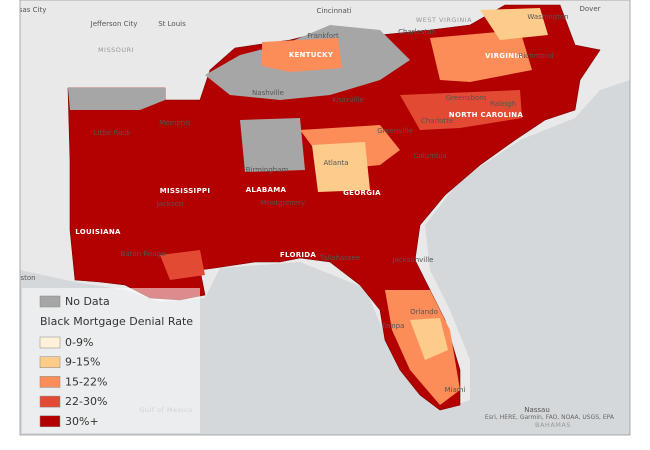 This screenshot has width=650, height=450. I want to click on place-label: Orlando, so click(424, 312).